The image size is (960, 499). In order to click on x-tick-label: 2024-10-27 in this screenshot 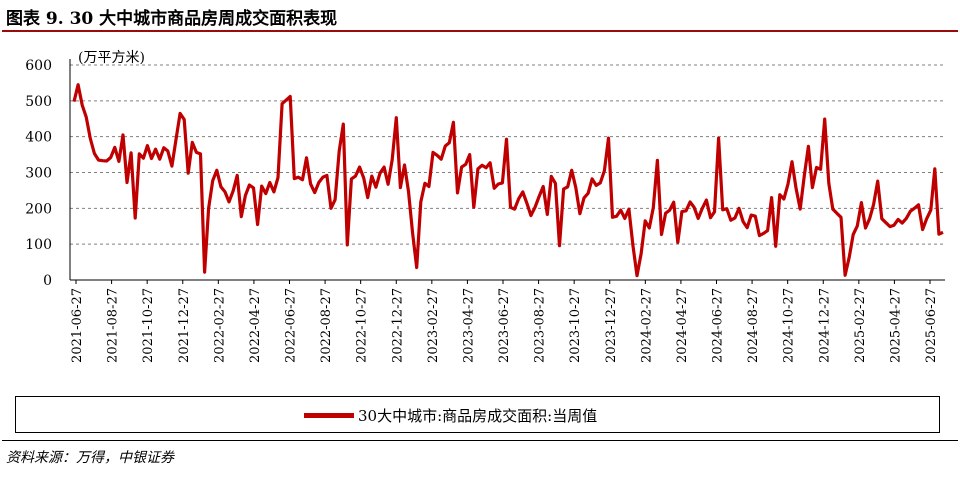, I will do `click(789, 325)`.